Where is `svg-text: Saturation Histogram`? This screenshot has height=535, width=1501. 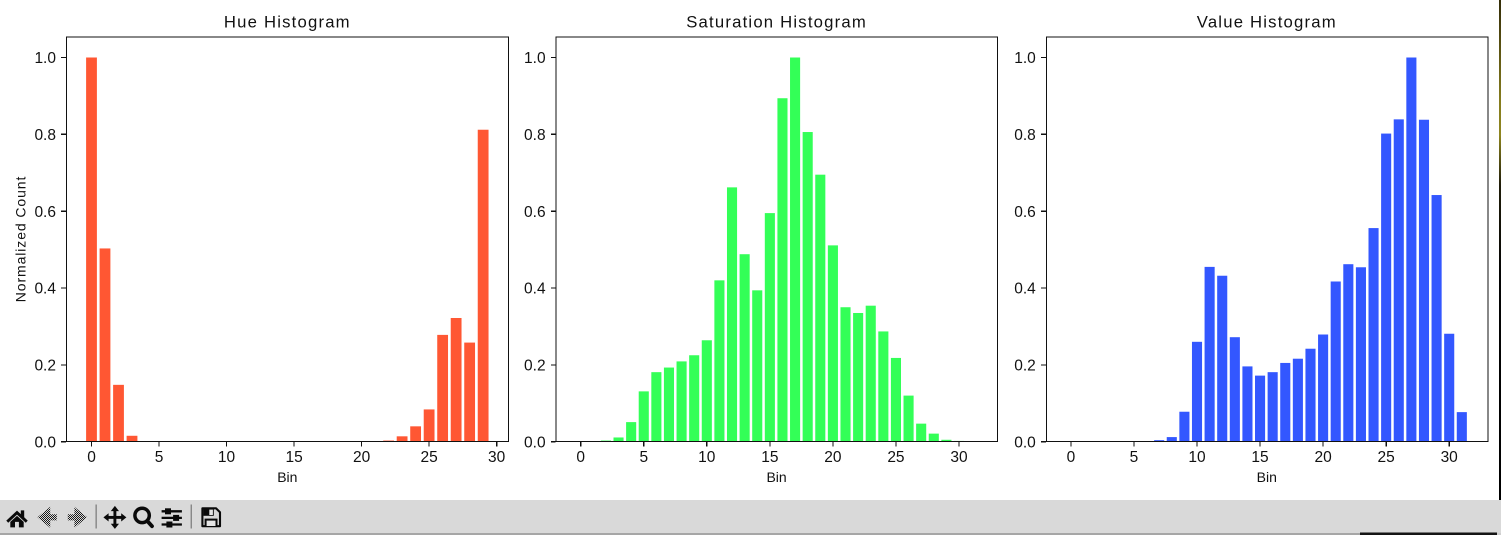 svg-text: Saturation Histogram is located at coordinates (776, 21).